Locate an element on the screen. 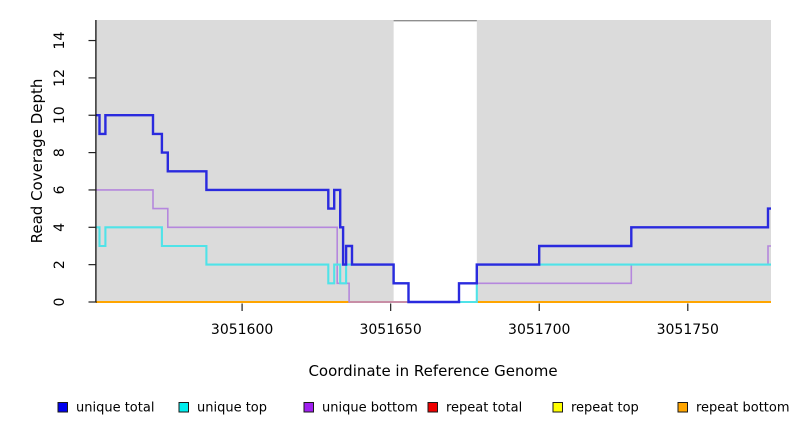 The width and height of the screenshot is (792, 436). legend-label-unique-total: unique total is located at coordinates (115, 408).